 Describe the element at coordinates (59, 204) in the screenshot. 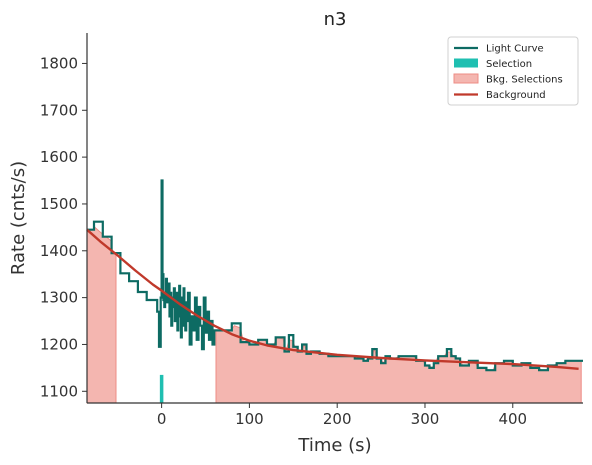

I see `y-tick-label: 1500` at that location.